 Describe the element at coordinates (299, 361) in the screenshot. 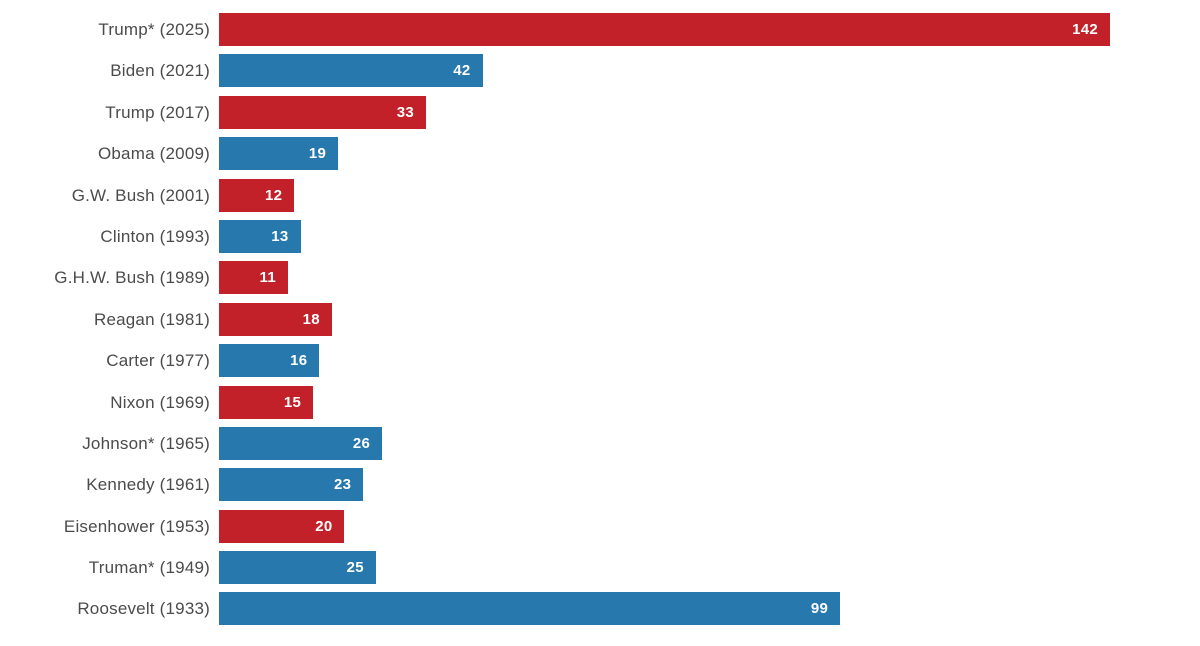

I see `value-label: 16` at that location.